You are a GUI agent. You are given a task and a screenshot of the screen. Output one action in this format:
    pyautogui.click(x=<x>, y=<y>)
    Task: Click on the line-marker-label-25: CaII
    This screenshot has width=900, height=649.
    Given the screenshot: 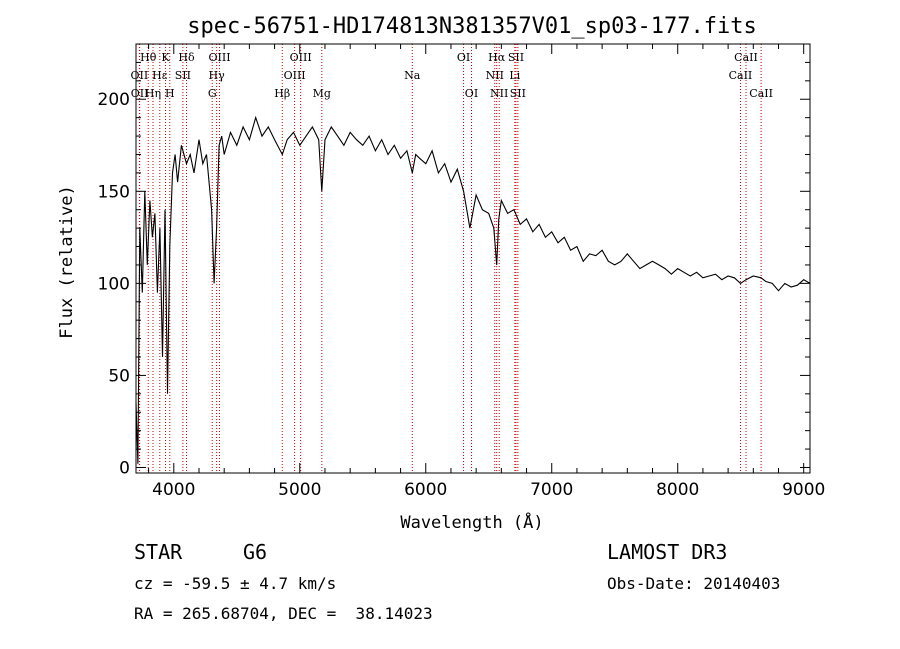 What is the action you would take?
    pyautogui.click(x=746, y=57)
    